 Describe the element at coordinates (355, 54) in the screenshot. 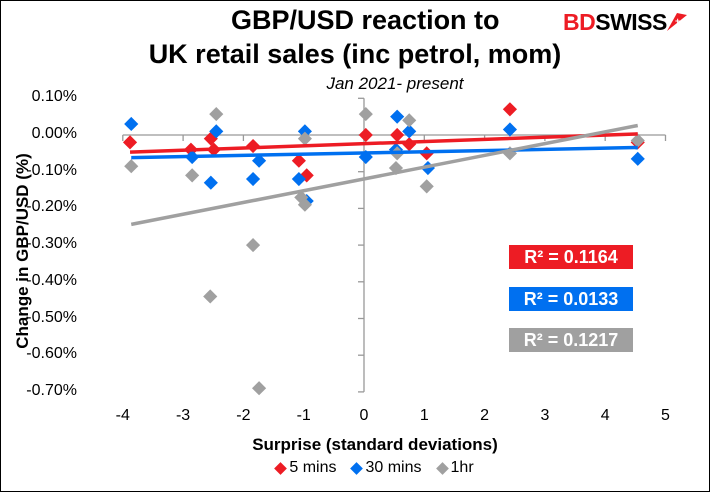

I see `chart-title-line2: UK retail sales (inc petrol, mom)` at that location.